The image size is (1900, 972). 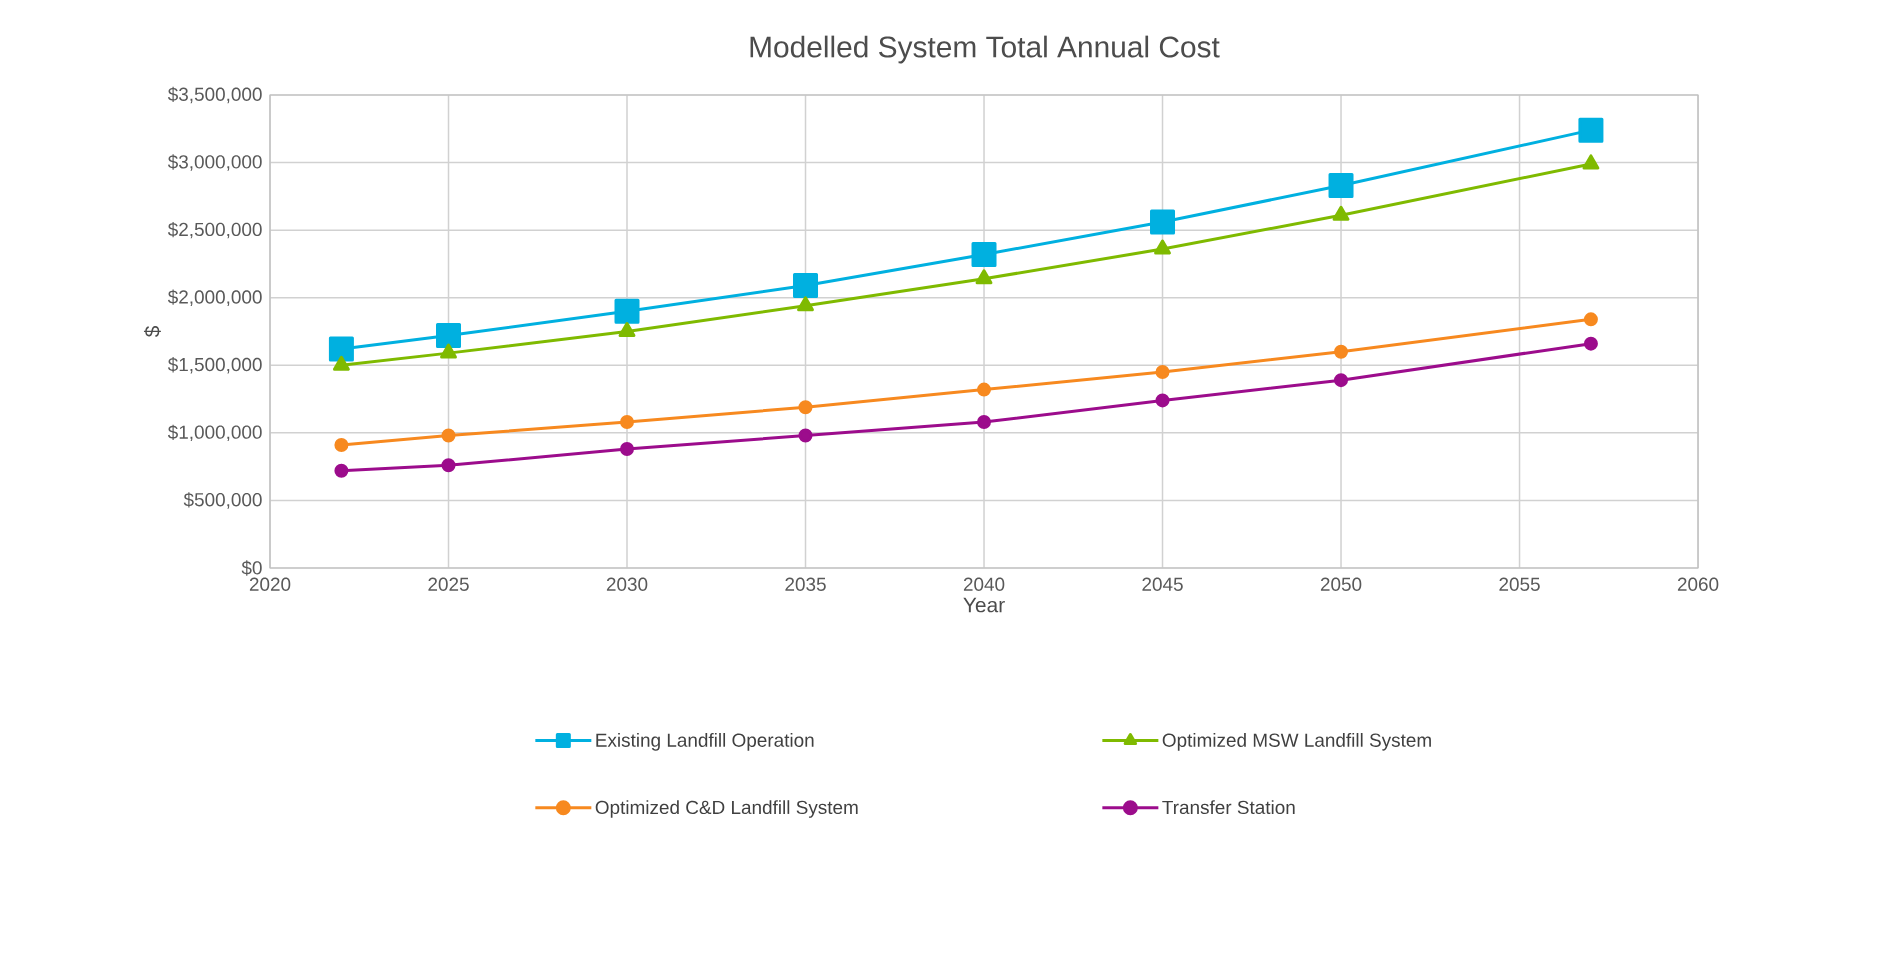 What do you see at coordinates (985, 49) in the screenshot?
I see `chart-title: Modelled System Total Annual Cost` at bounding box center [985, 49].